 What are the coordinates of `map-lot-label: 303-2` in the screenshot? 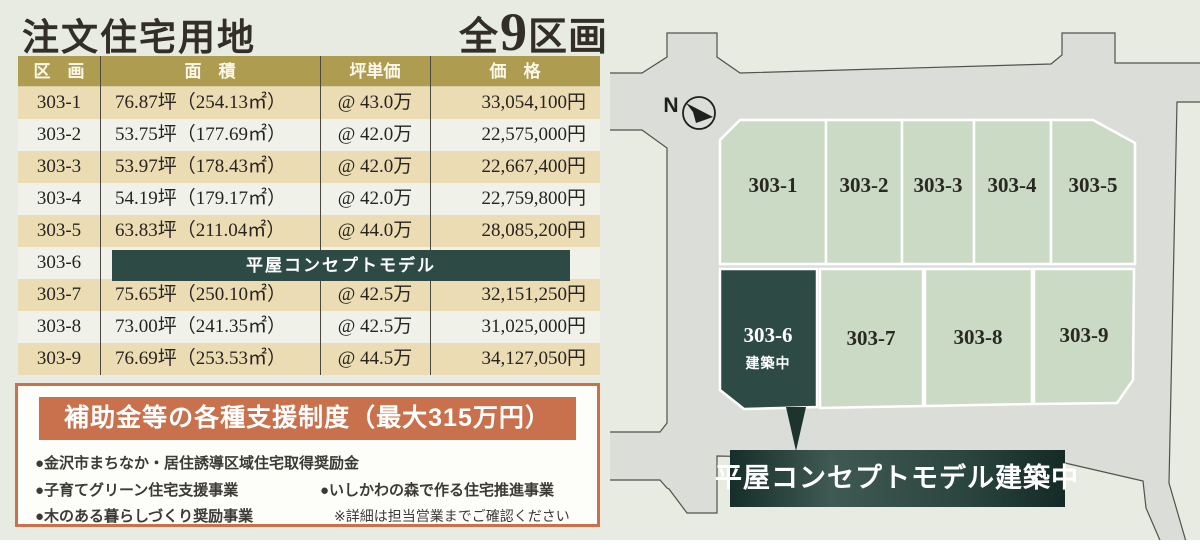 It's located at (864, 185).